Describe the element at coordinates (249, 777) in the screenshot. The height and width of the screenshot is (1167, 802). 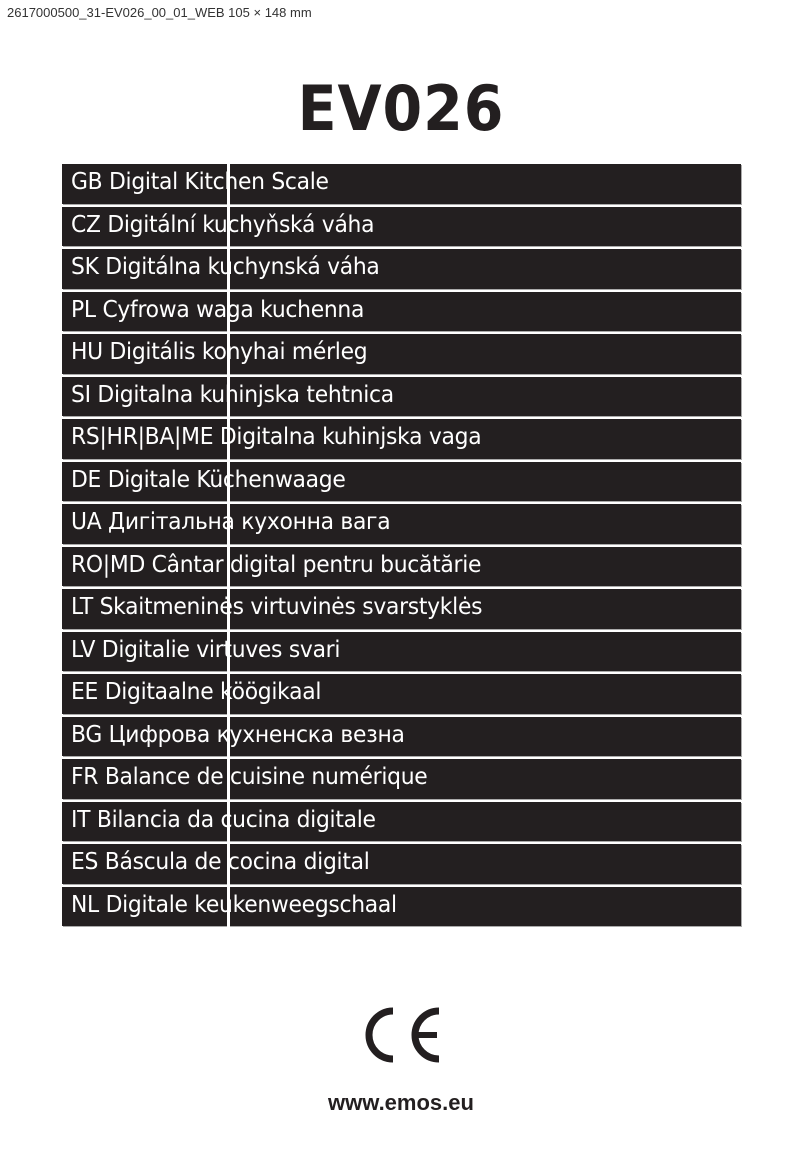
I see `language-title: FR Balance de cuisine numérique` at that location.